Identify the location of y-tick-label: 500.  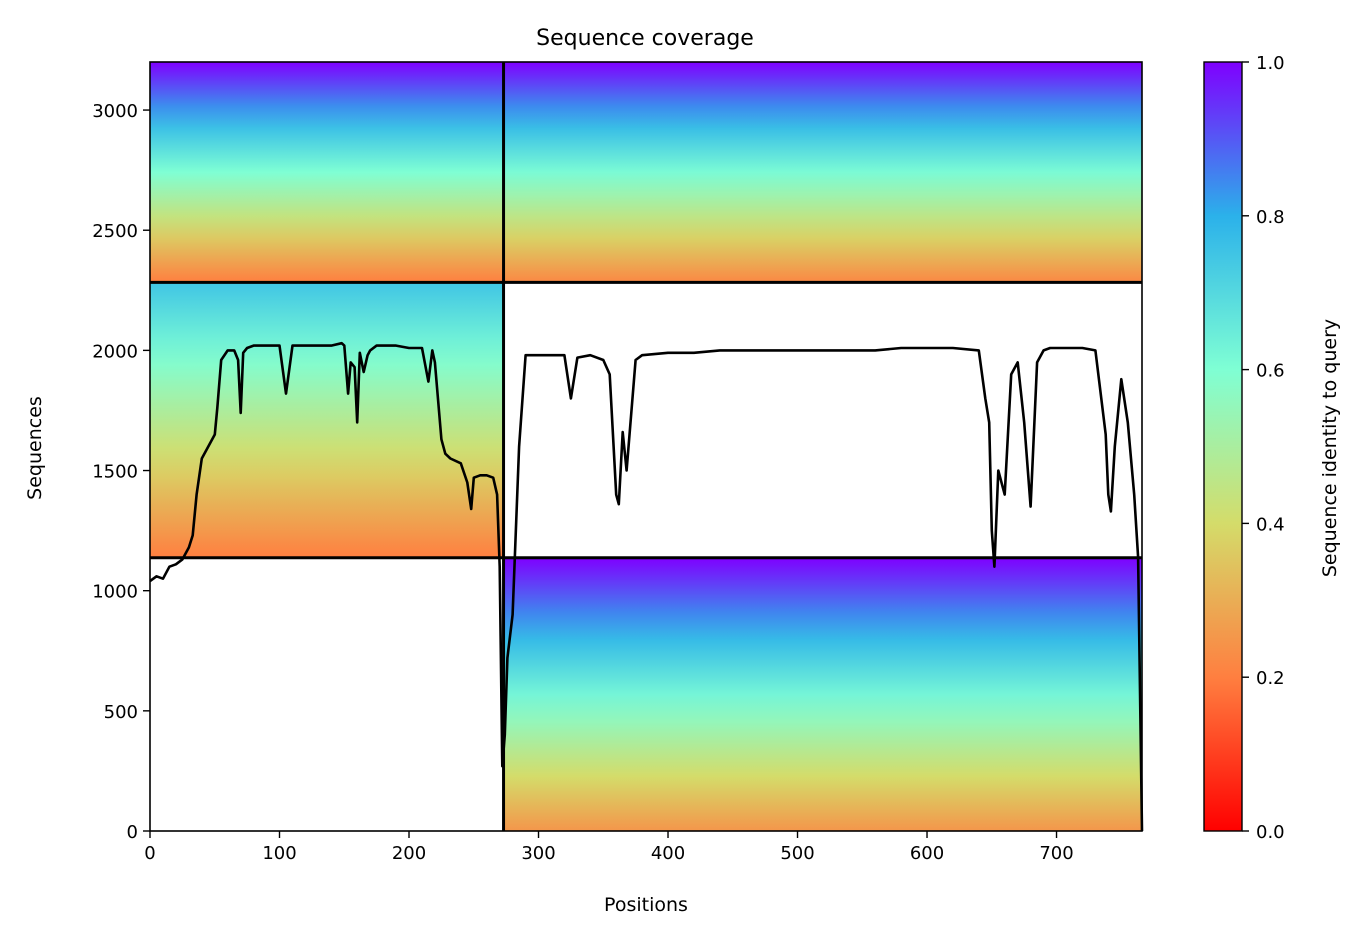
(121, 712).